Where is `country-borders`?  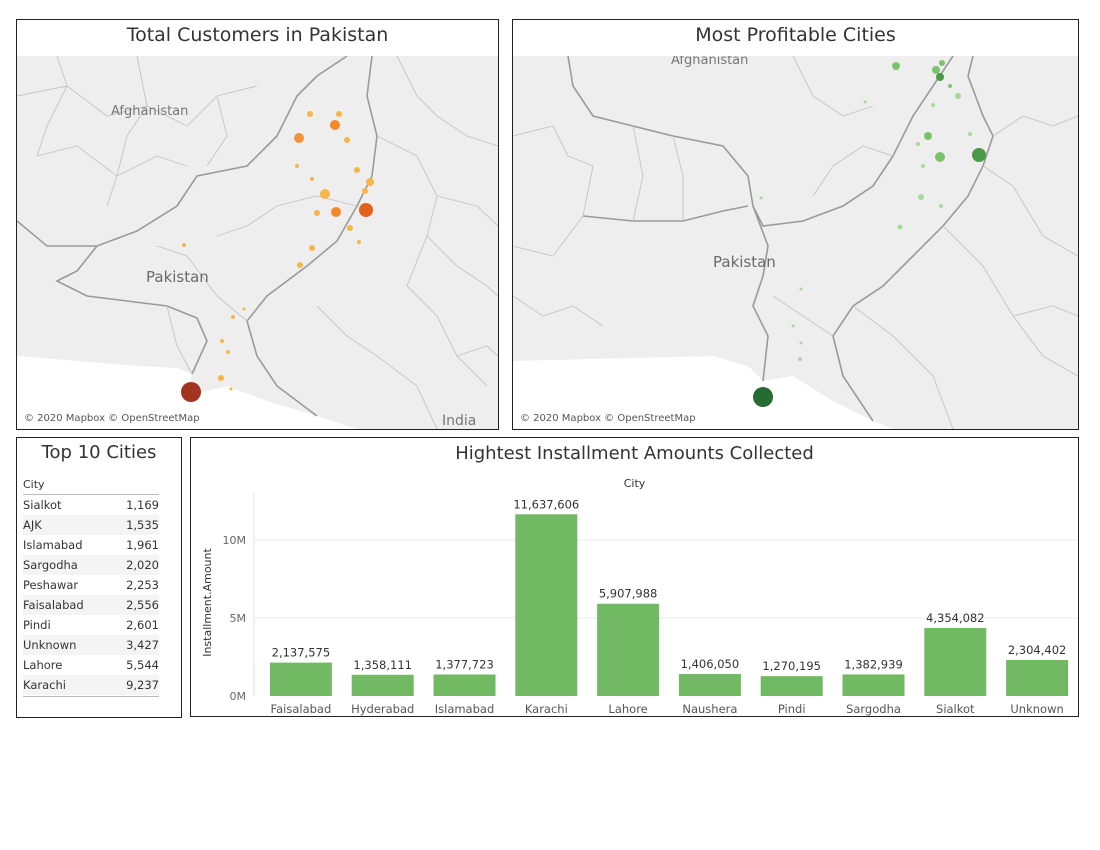 country-borders is located at coordinates (197, 236).